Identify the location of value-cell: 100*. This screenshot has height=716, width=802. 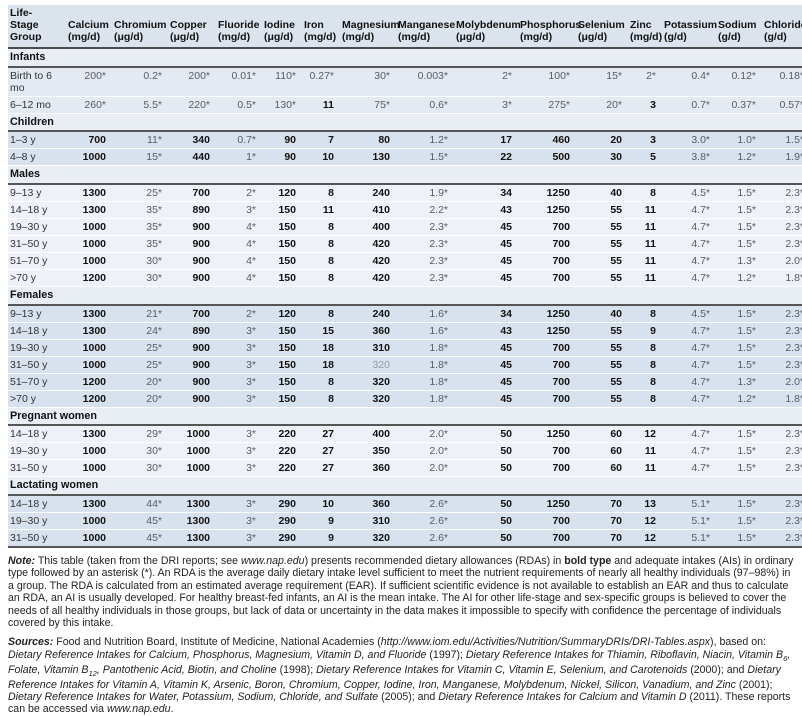
(547, 81).